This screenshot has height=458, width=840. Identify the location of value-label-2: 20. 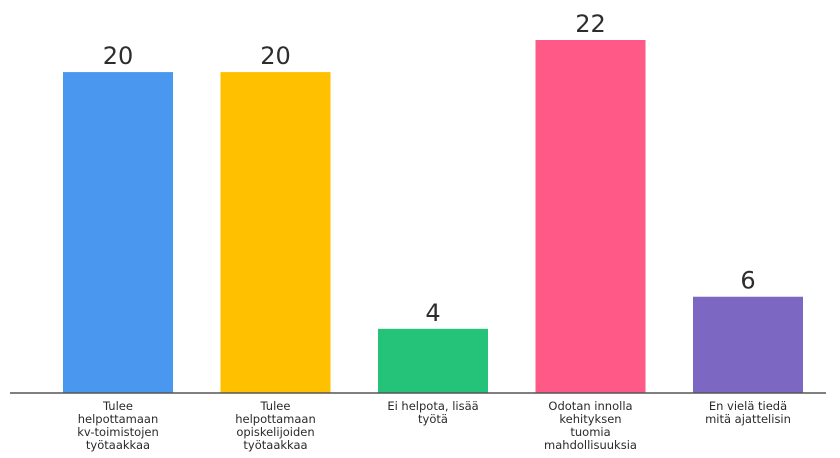
(275, 56).